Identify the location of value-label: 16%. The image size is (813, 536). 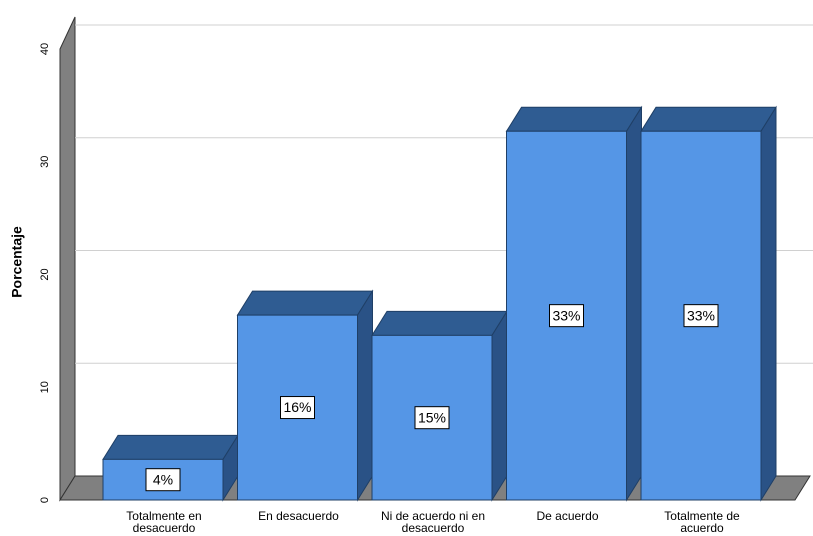
(297, 407).